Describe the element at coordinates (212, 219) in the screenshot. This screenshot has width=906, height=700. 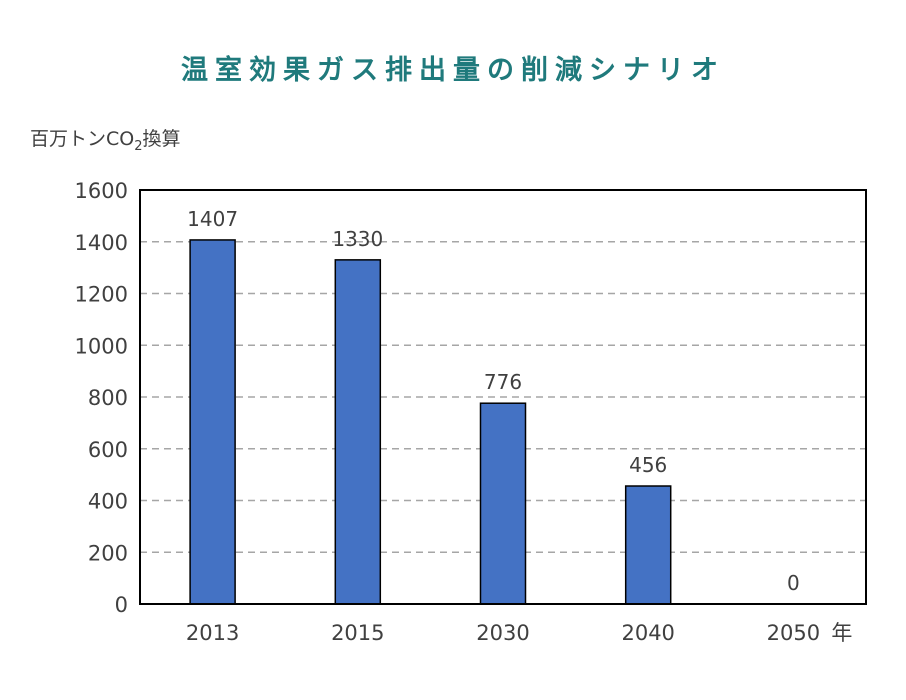
I see `data-label: 1407` at that location.